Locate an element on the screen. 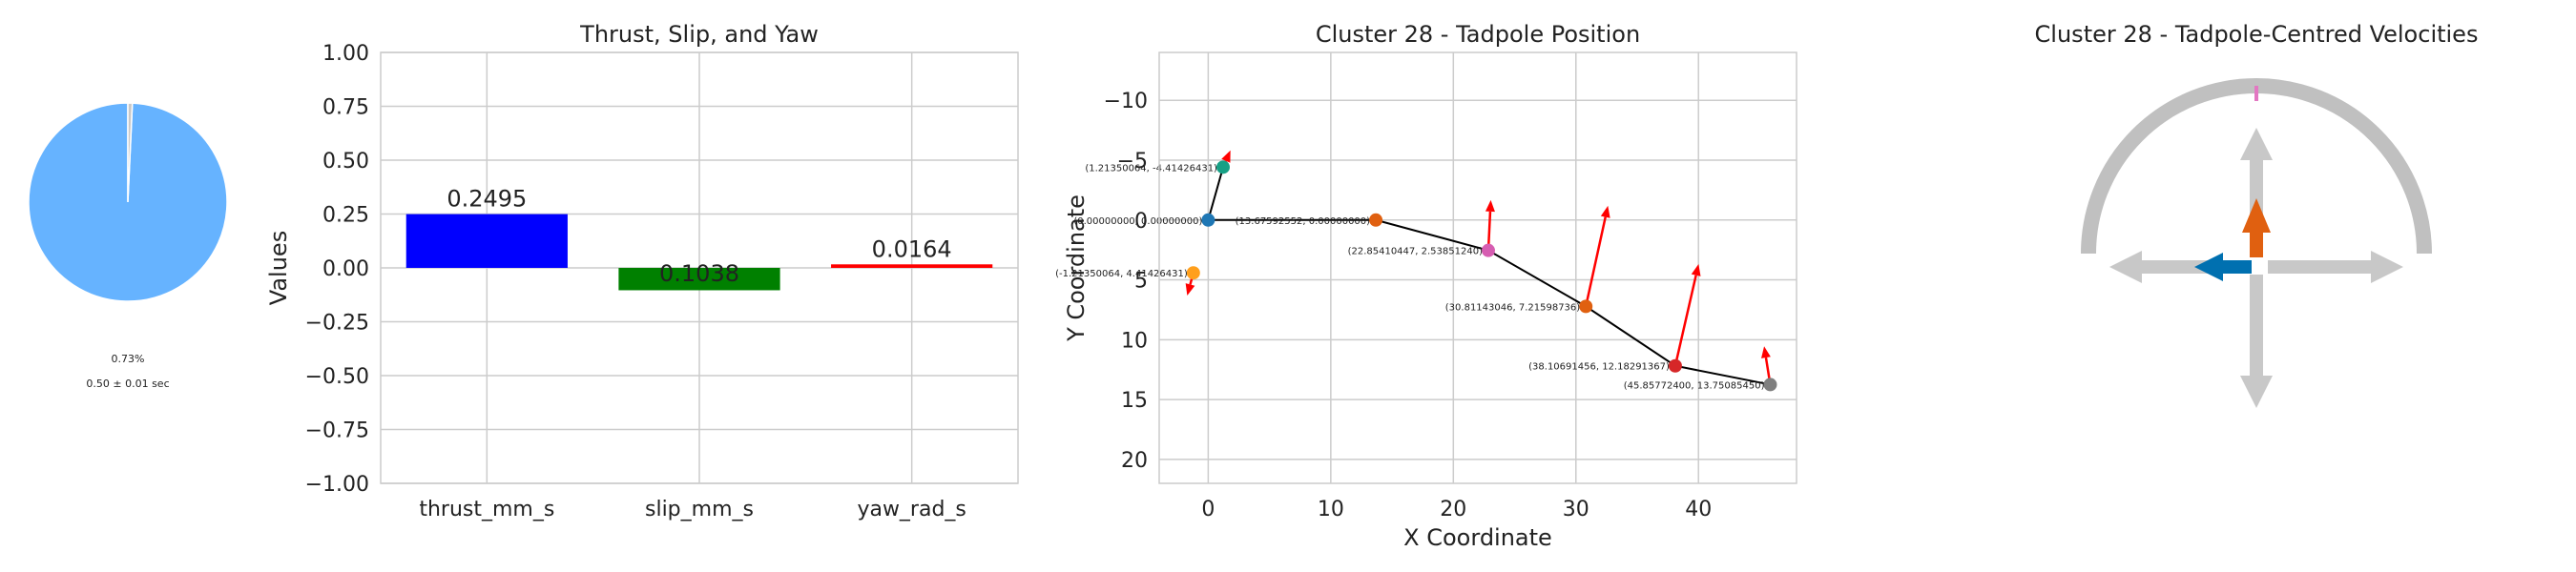  compass-arrow-right is located at coordinates (2335, 267).